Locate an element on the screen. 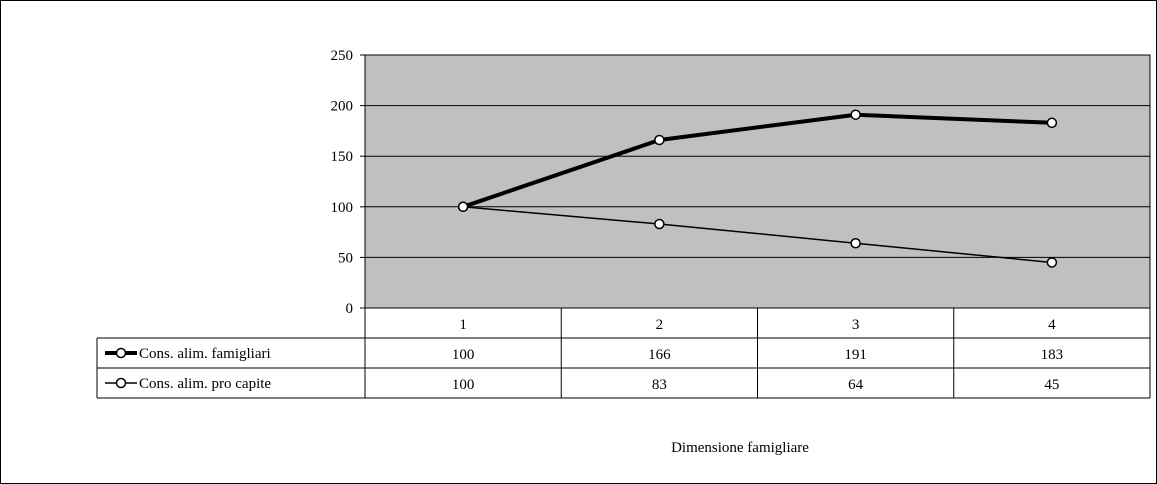  legend-series-name: Cons. alim. pro capite is located at coordinates (205, 384).